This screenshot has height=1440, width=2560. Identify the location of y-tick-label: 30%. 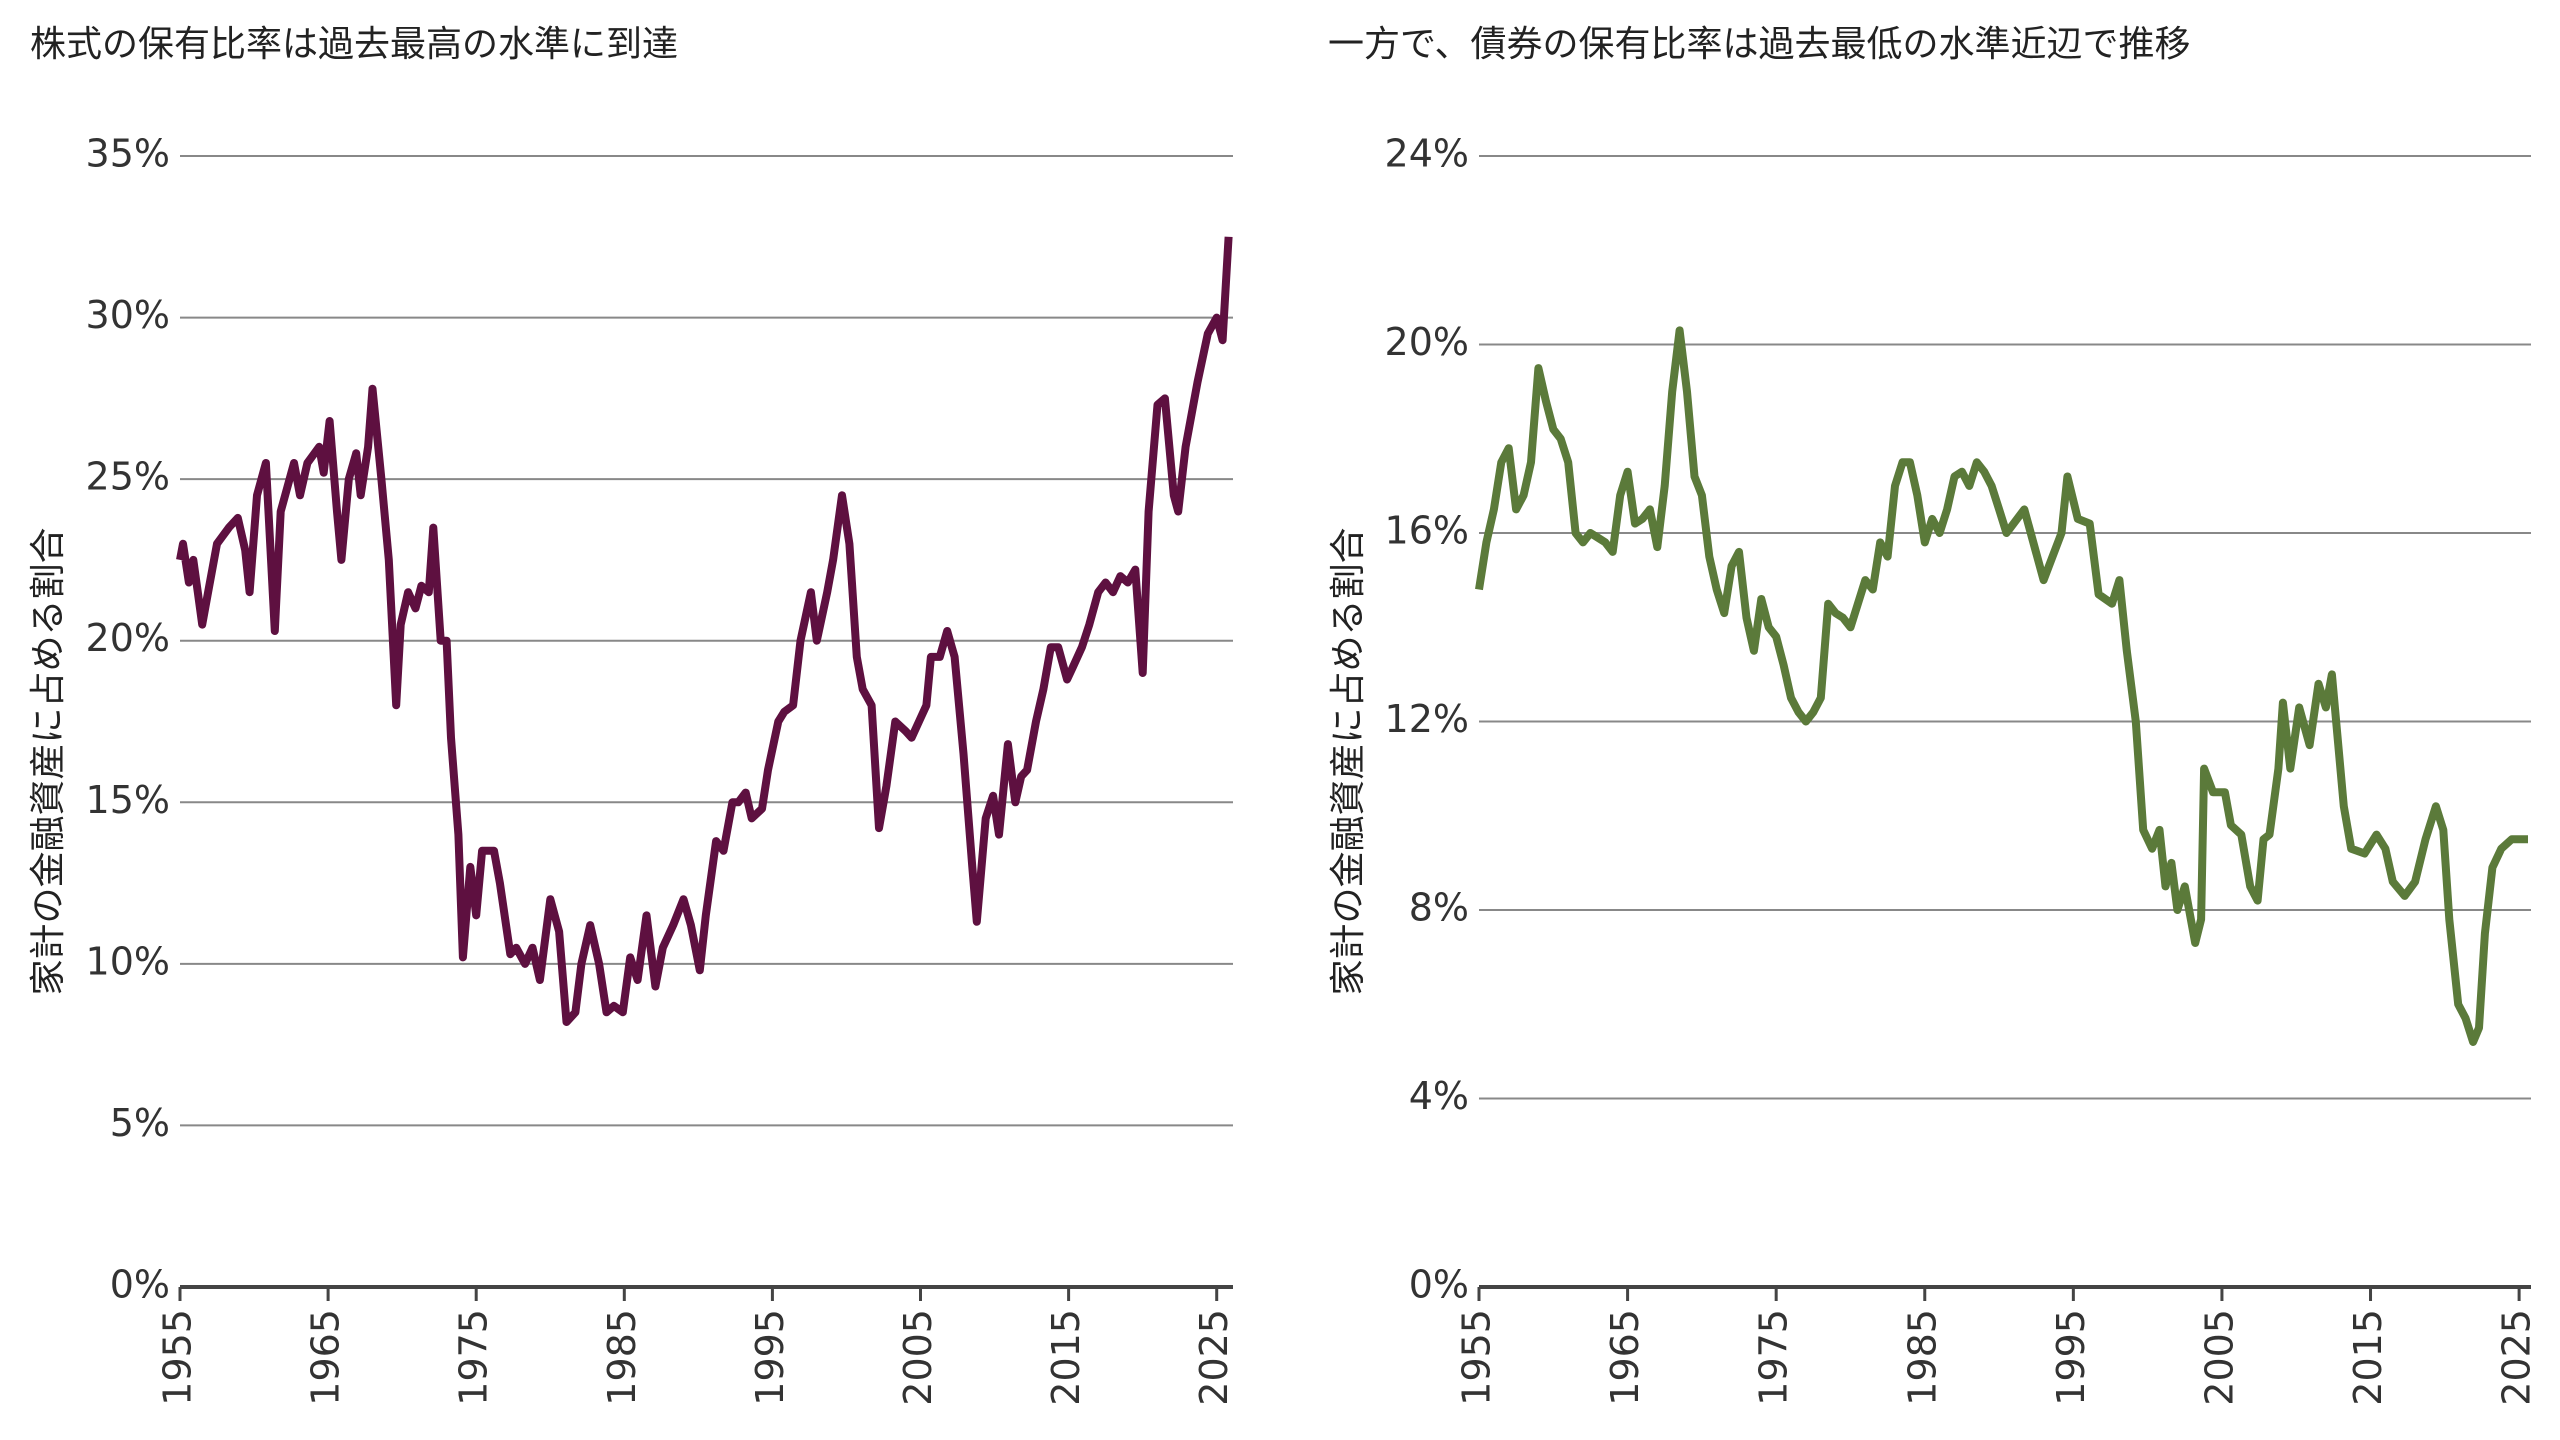
(128, 315).